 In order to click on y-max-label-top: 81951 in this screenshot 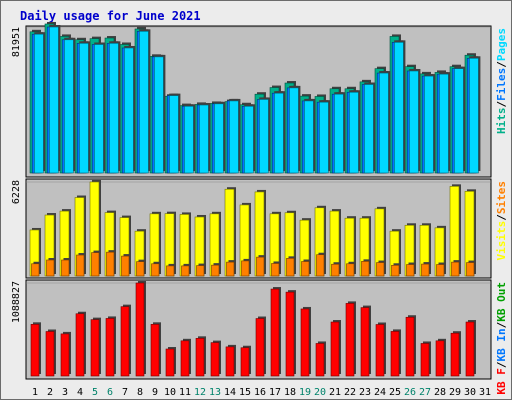, I will do `click(16, 42)`.